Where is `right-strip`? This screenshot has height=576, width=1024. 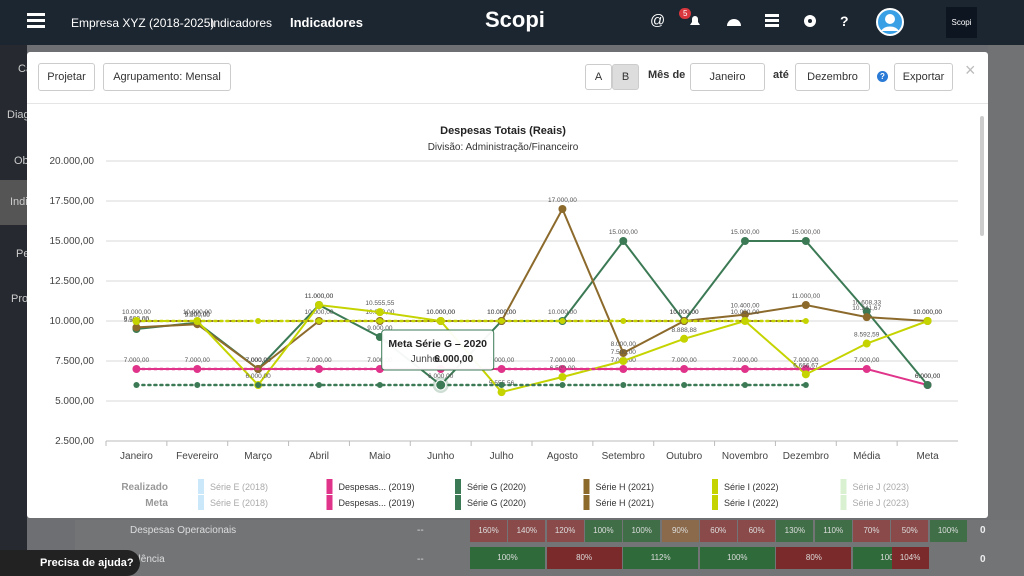 right-strip is located at coordinates (1006, 282).